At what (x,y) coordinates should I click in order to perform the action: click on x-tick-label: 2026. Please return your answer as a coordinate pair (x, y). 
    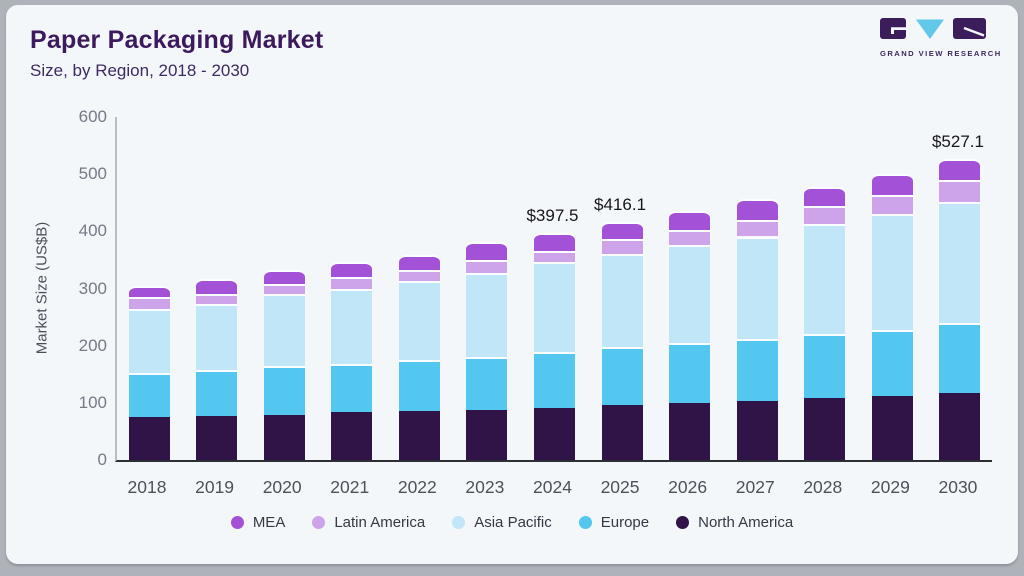
    Looking at the image, I should click on (688, 487).